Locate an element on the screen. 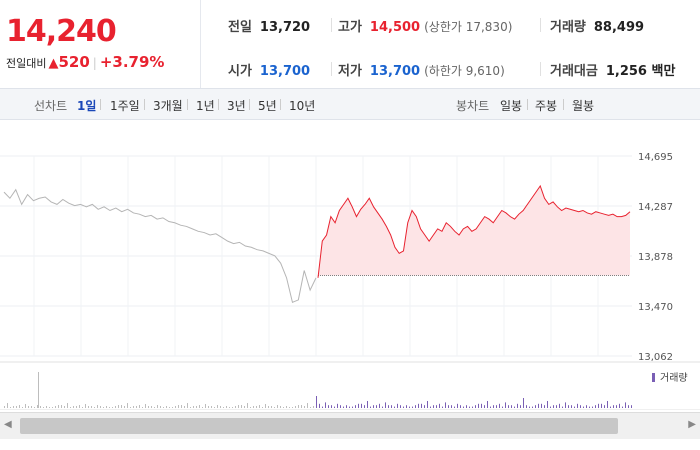 The width and height of the screenshot is (700, 450). tab-monthly-candle: 월봉 is located at coordinates (583, 106).